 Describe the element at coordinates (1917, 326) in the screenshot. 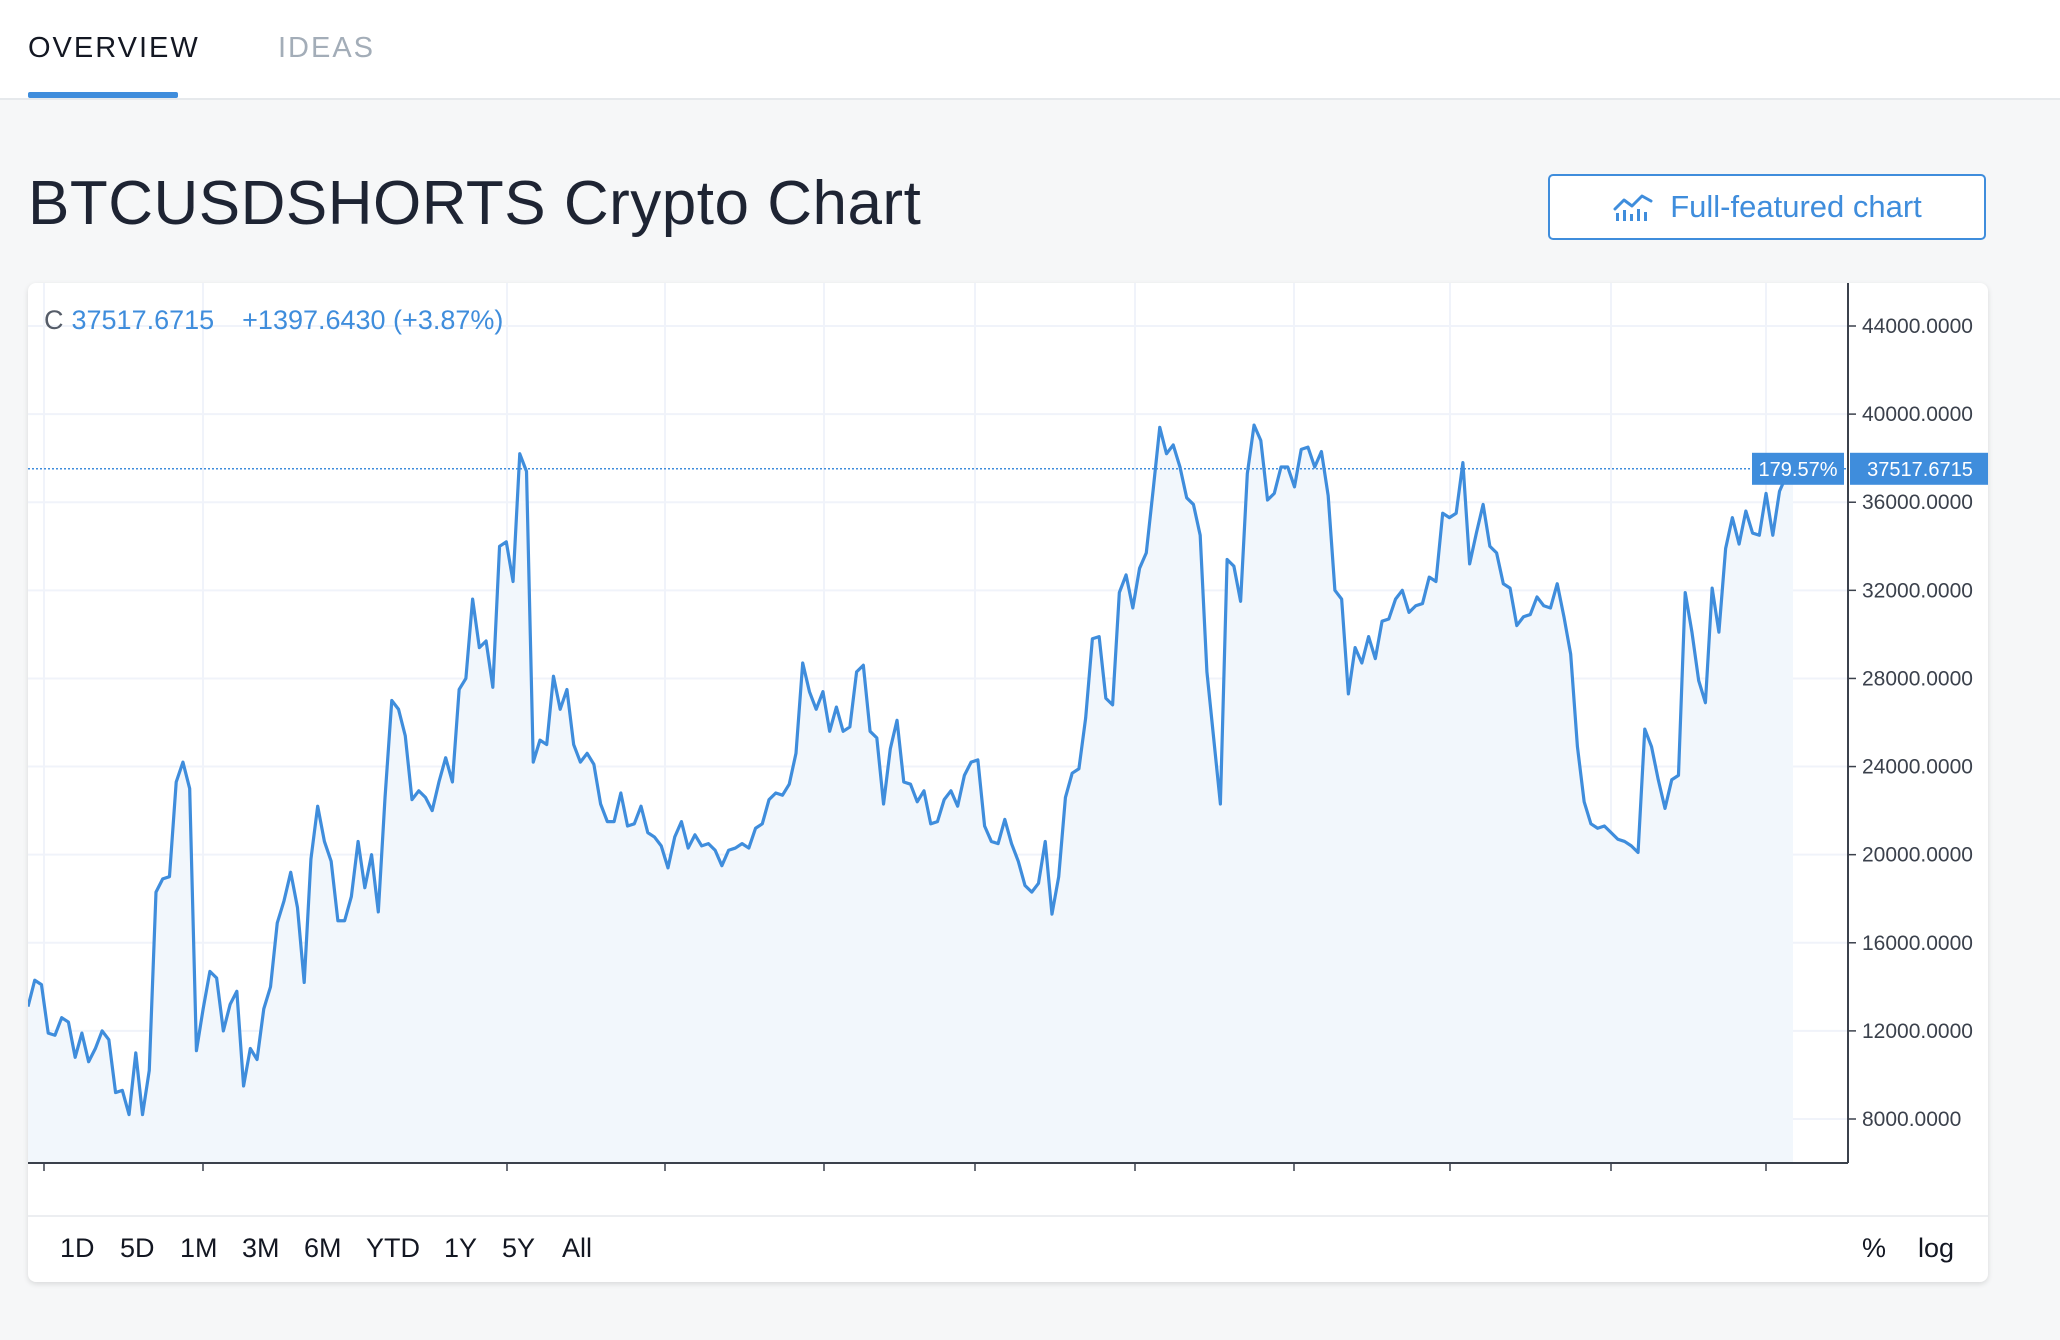

I see `price-tick-label: 44000.0000` at that location.